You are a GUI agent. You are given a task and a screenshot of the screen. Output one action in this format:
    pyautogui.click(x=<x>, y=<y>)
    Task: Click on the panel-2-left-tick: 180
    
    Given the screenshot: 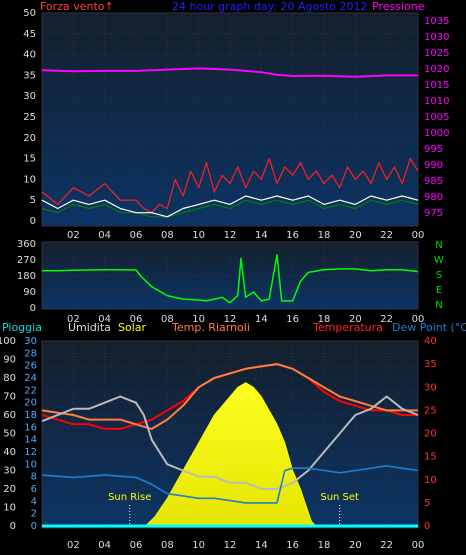 What is the action you would take?
    pyautogui.click(x=26, y=276)
    